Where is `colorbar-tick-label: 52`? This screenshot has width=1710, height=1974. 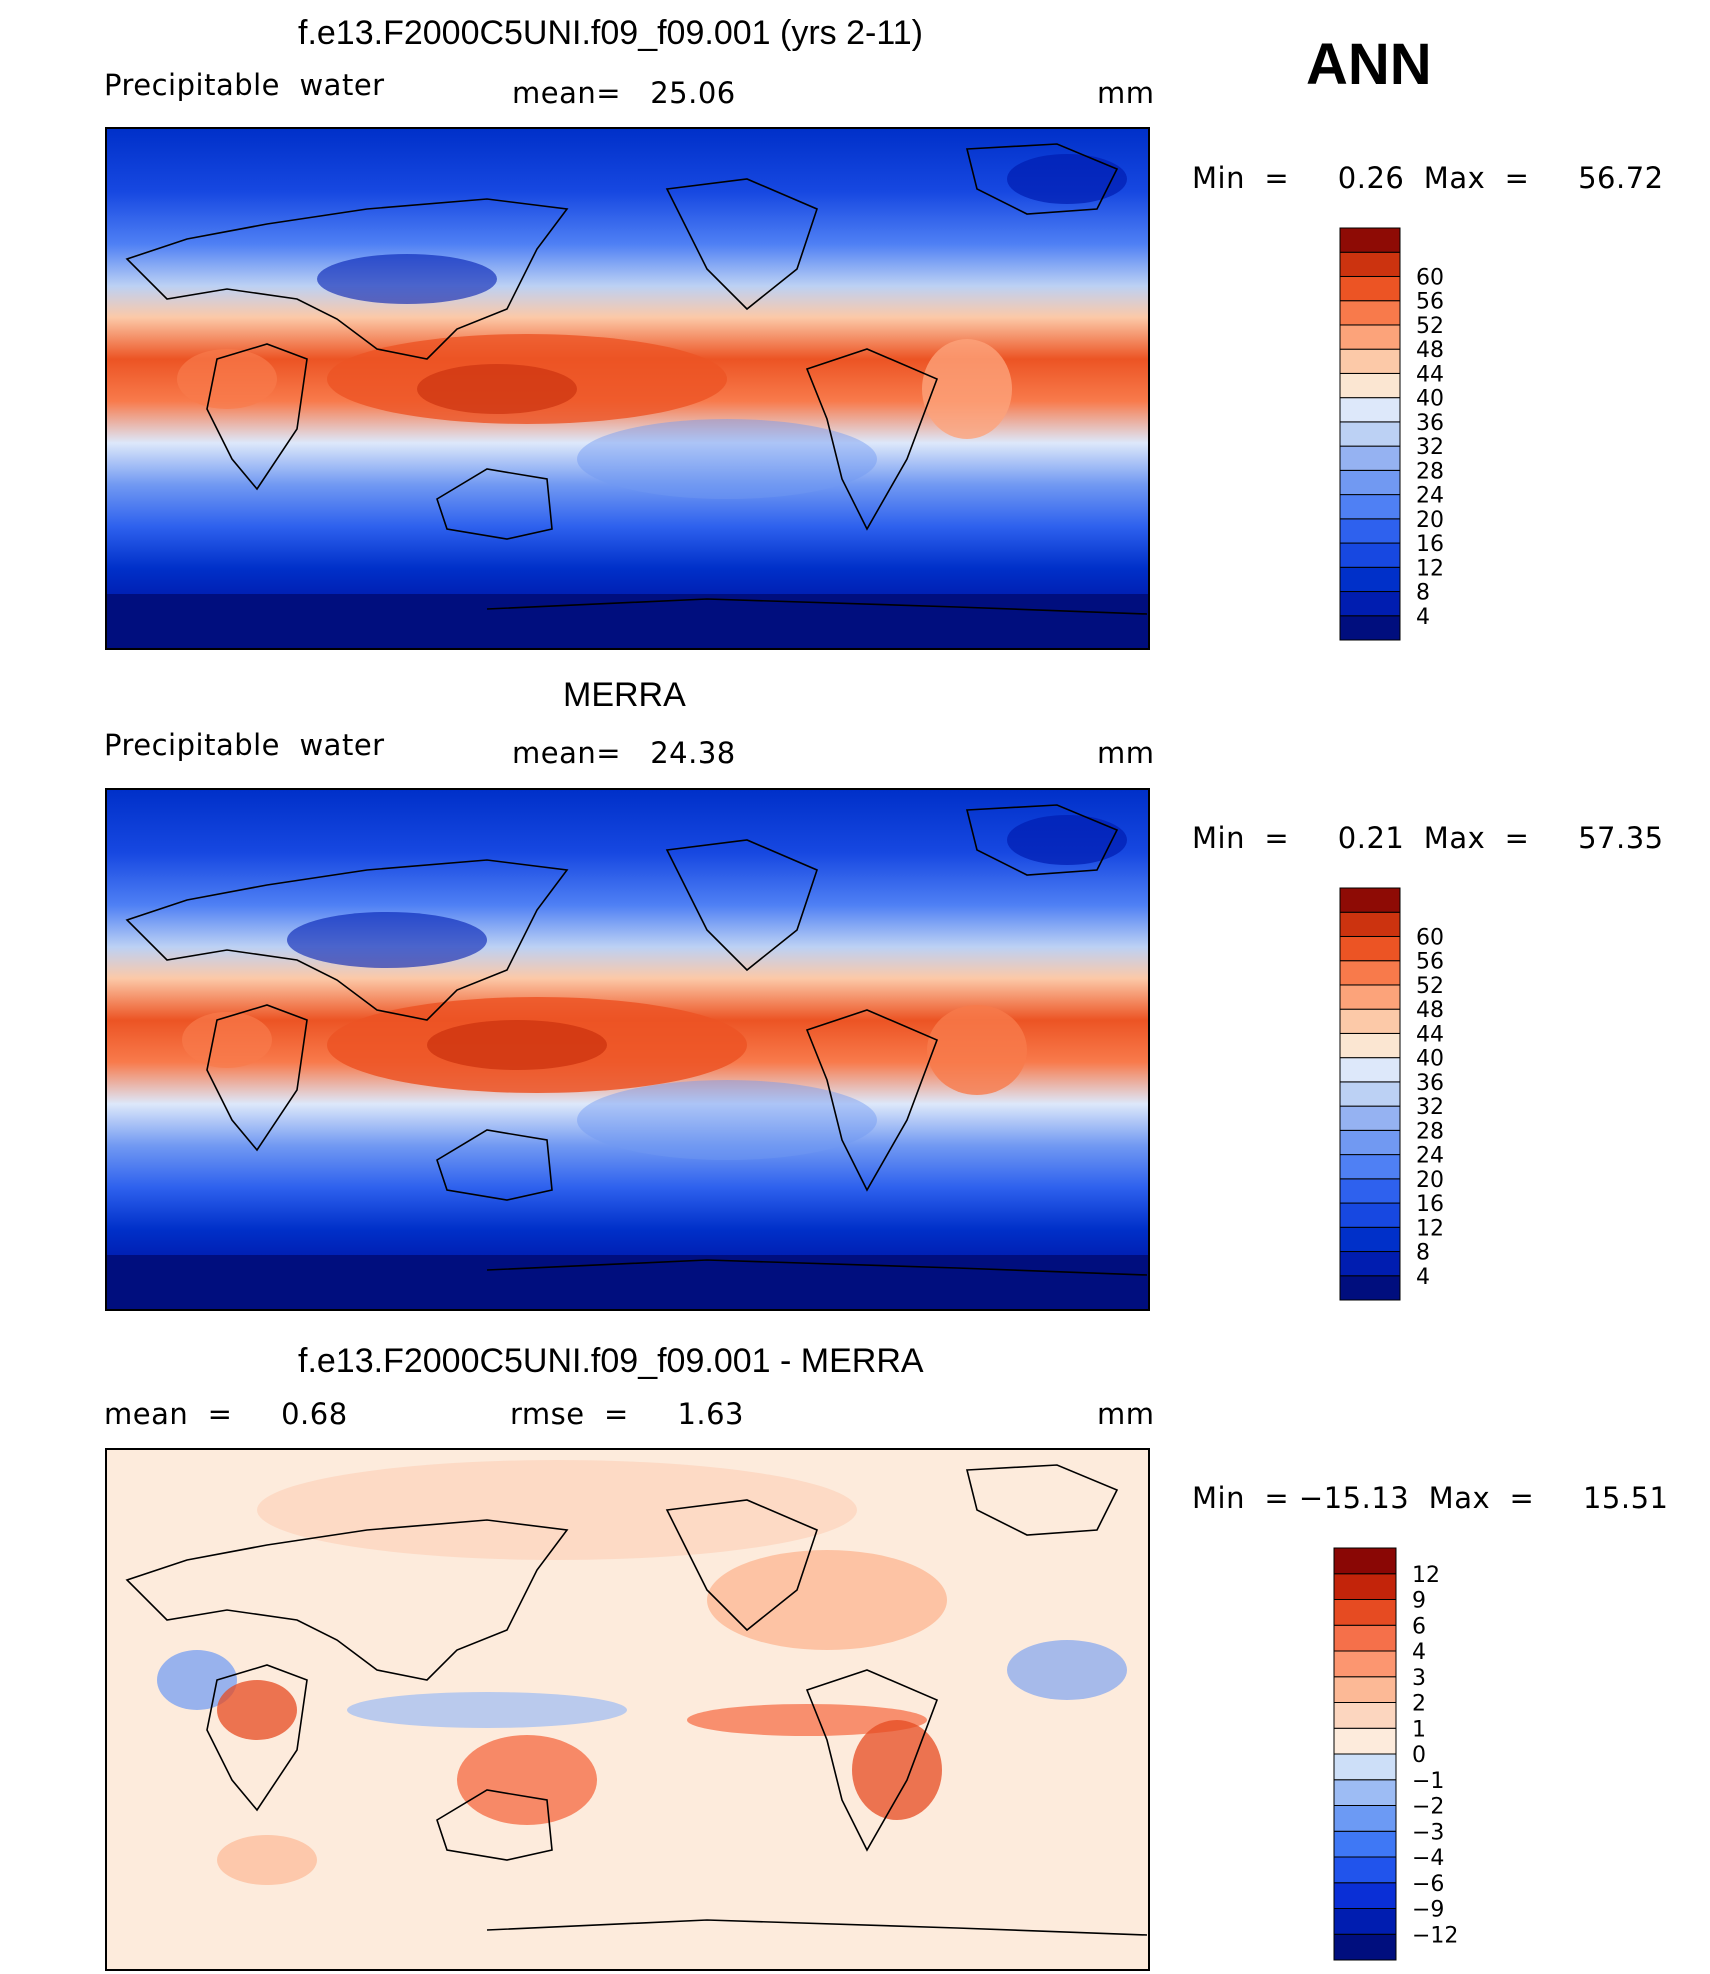
colorbar-tick-label: 52 is located at coordinates (1430, 326).